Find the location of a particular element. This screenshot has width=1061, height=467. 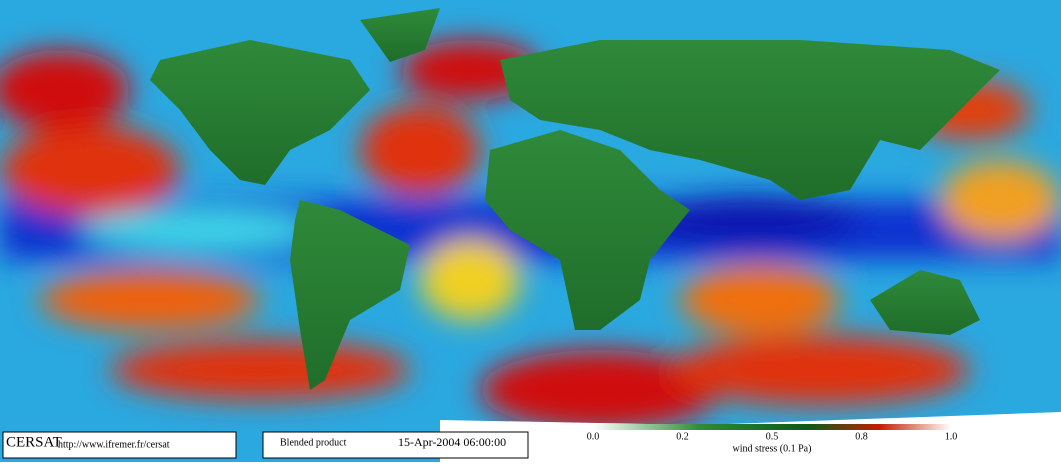

colorbar-tick-label: 0.2 is located at coordinates (682, 436).